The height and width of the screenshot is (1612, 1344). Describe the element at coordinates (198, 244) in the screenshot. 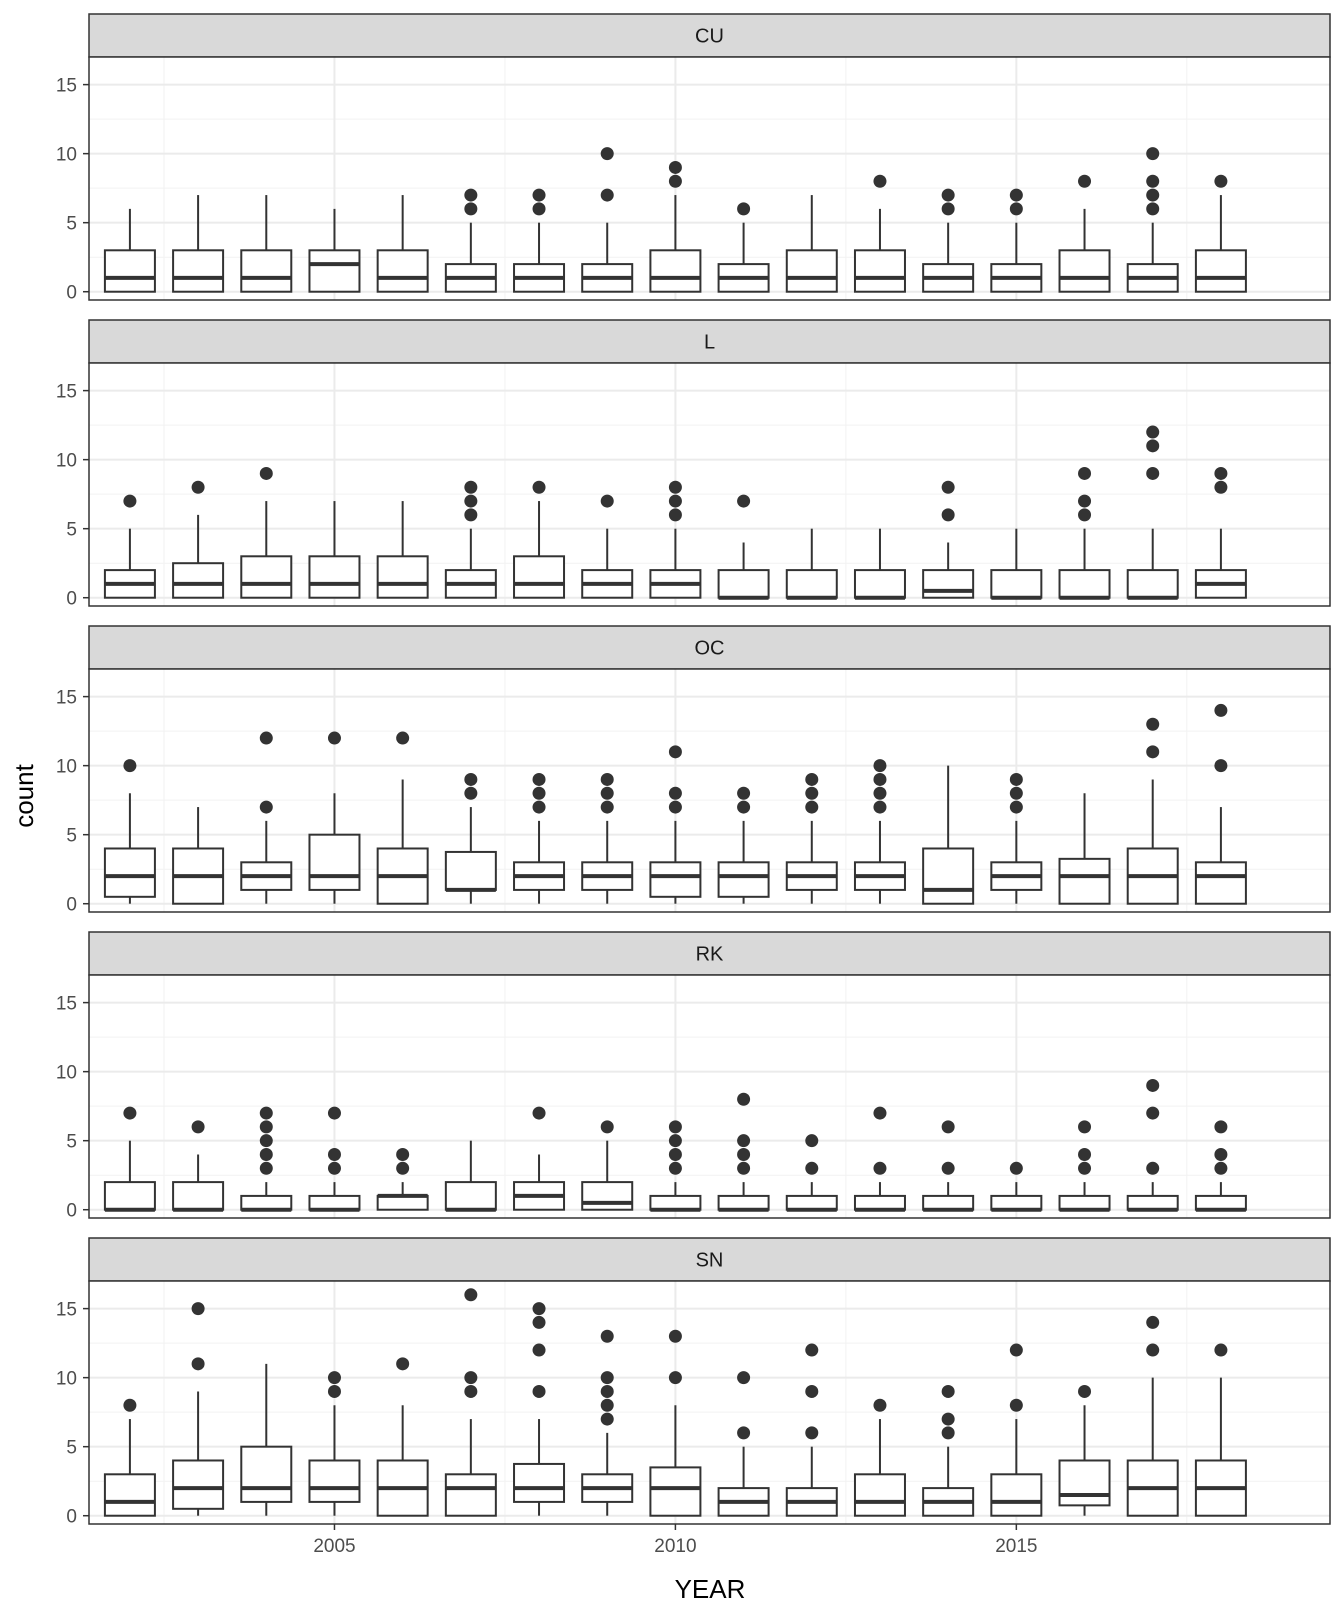

I see `box-2003` at that location.